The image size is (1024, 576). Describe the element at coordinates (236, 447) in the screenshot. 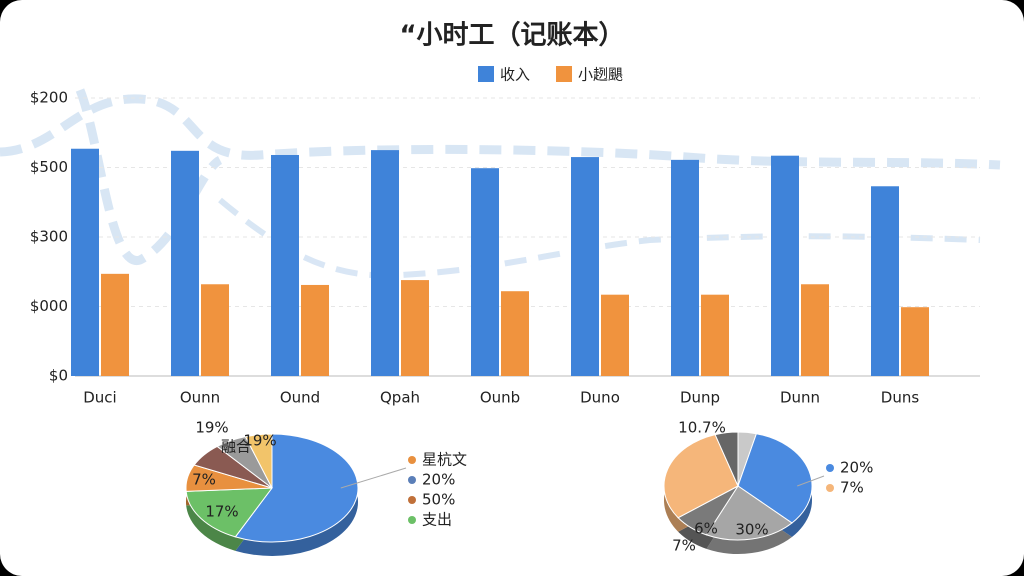

I see `slice-label: 融合` at that location.